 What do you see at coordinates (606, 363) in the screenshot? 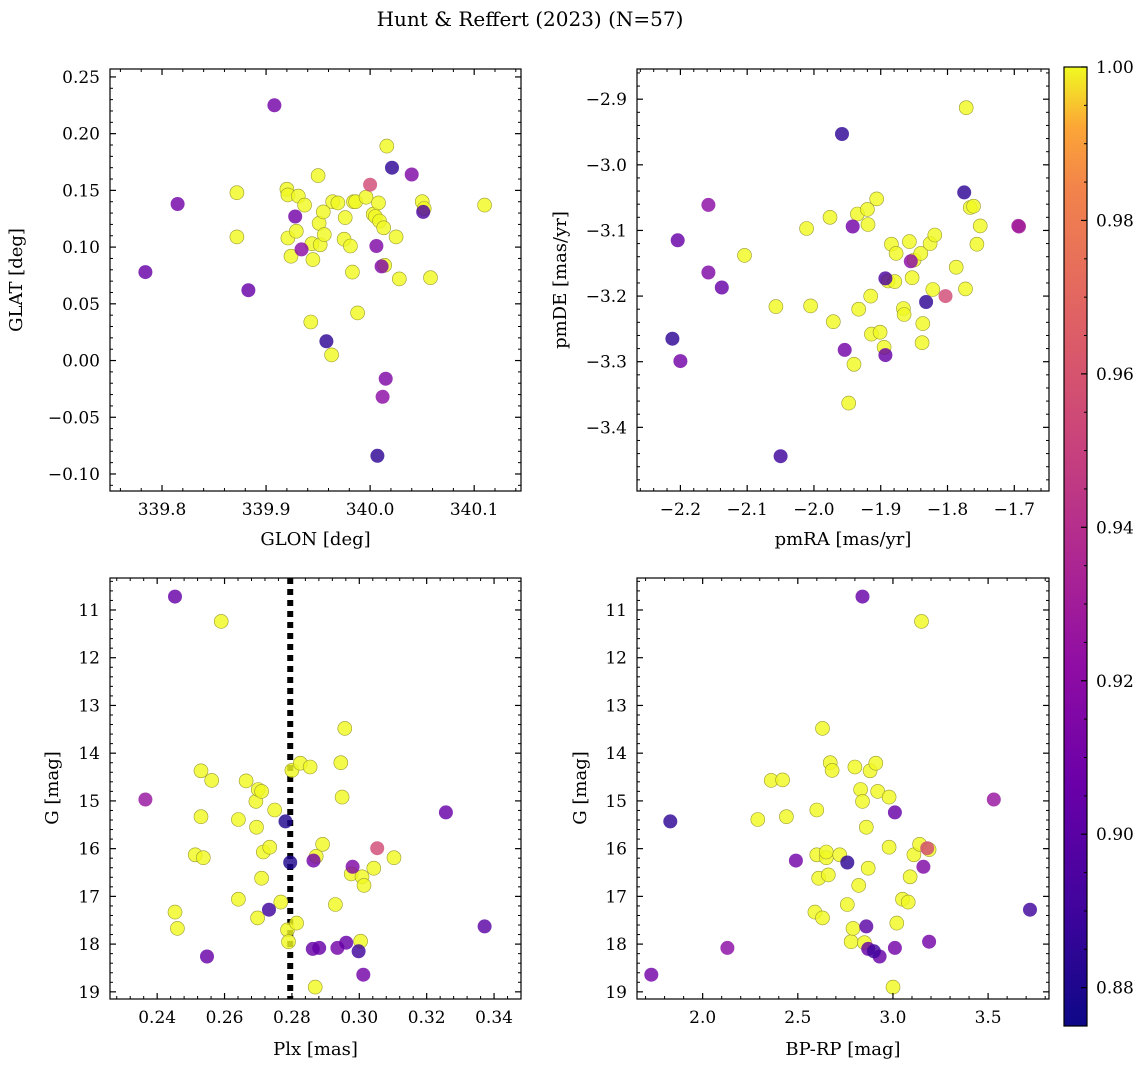
I see `y-tick-label: −3.3` at bounding box center [606, 363].